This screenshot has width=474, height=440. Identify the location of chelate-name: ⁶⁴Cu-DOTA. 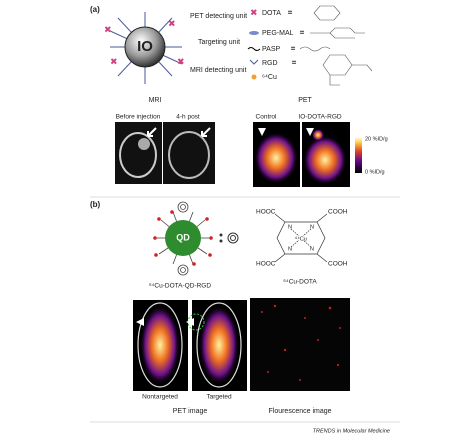
(300, 282).